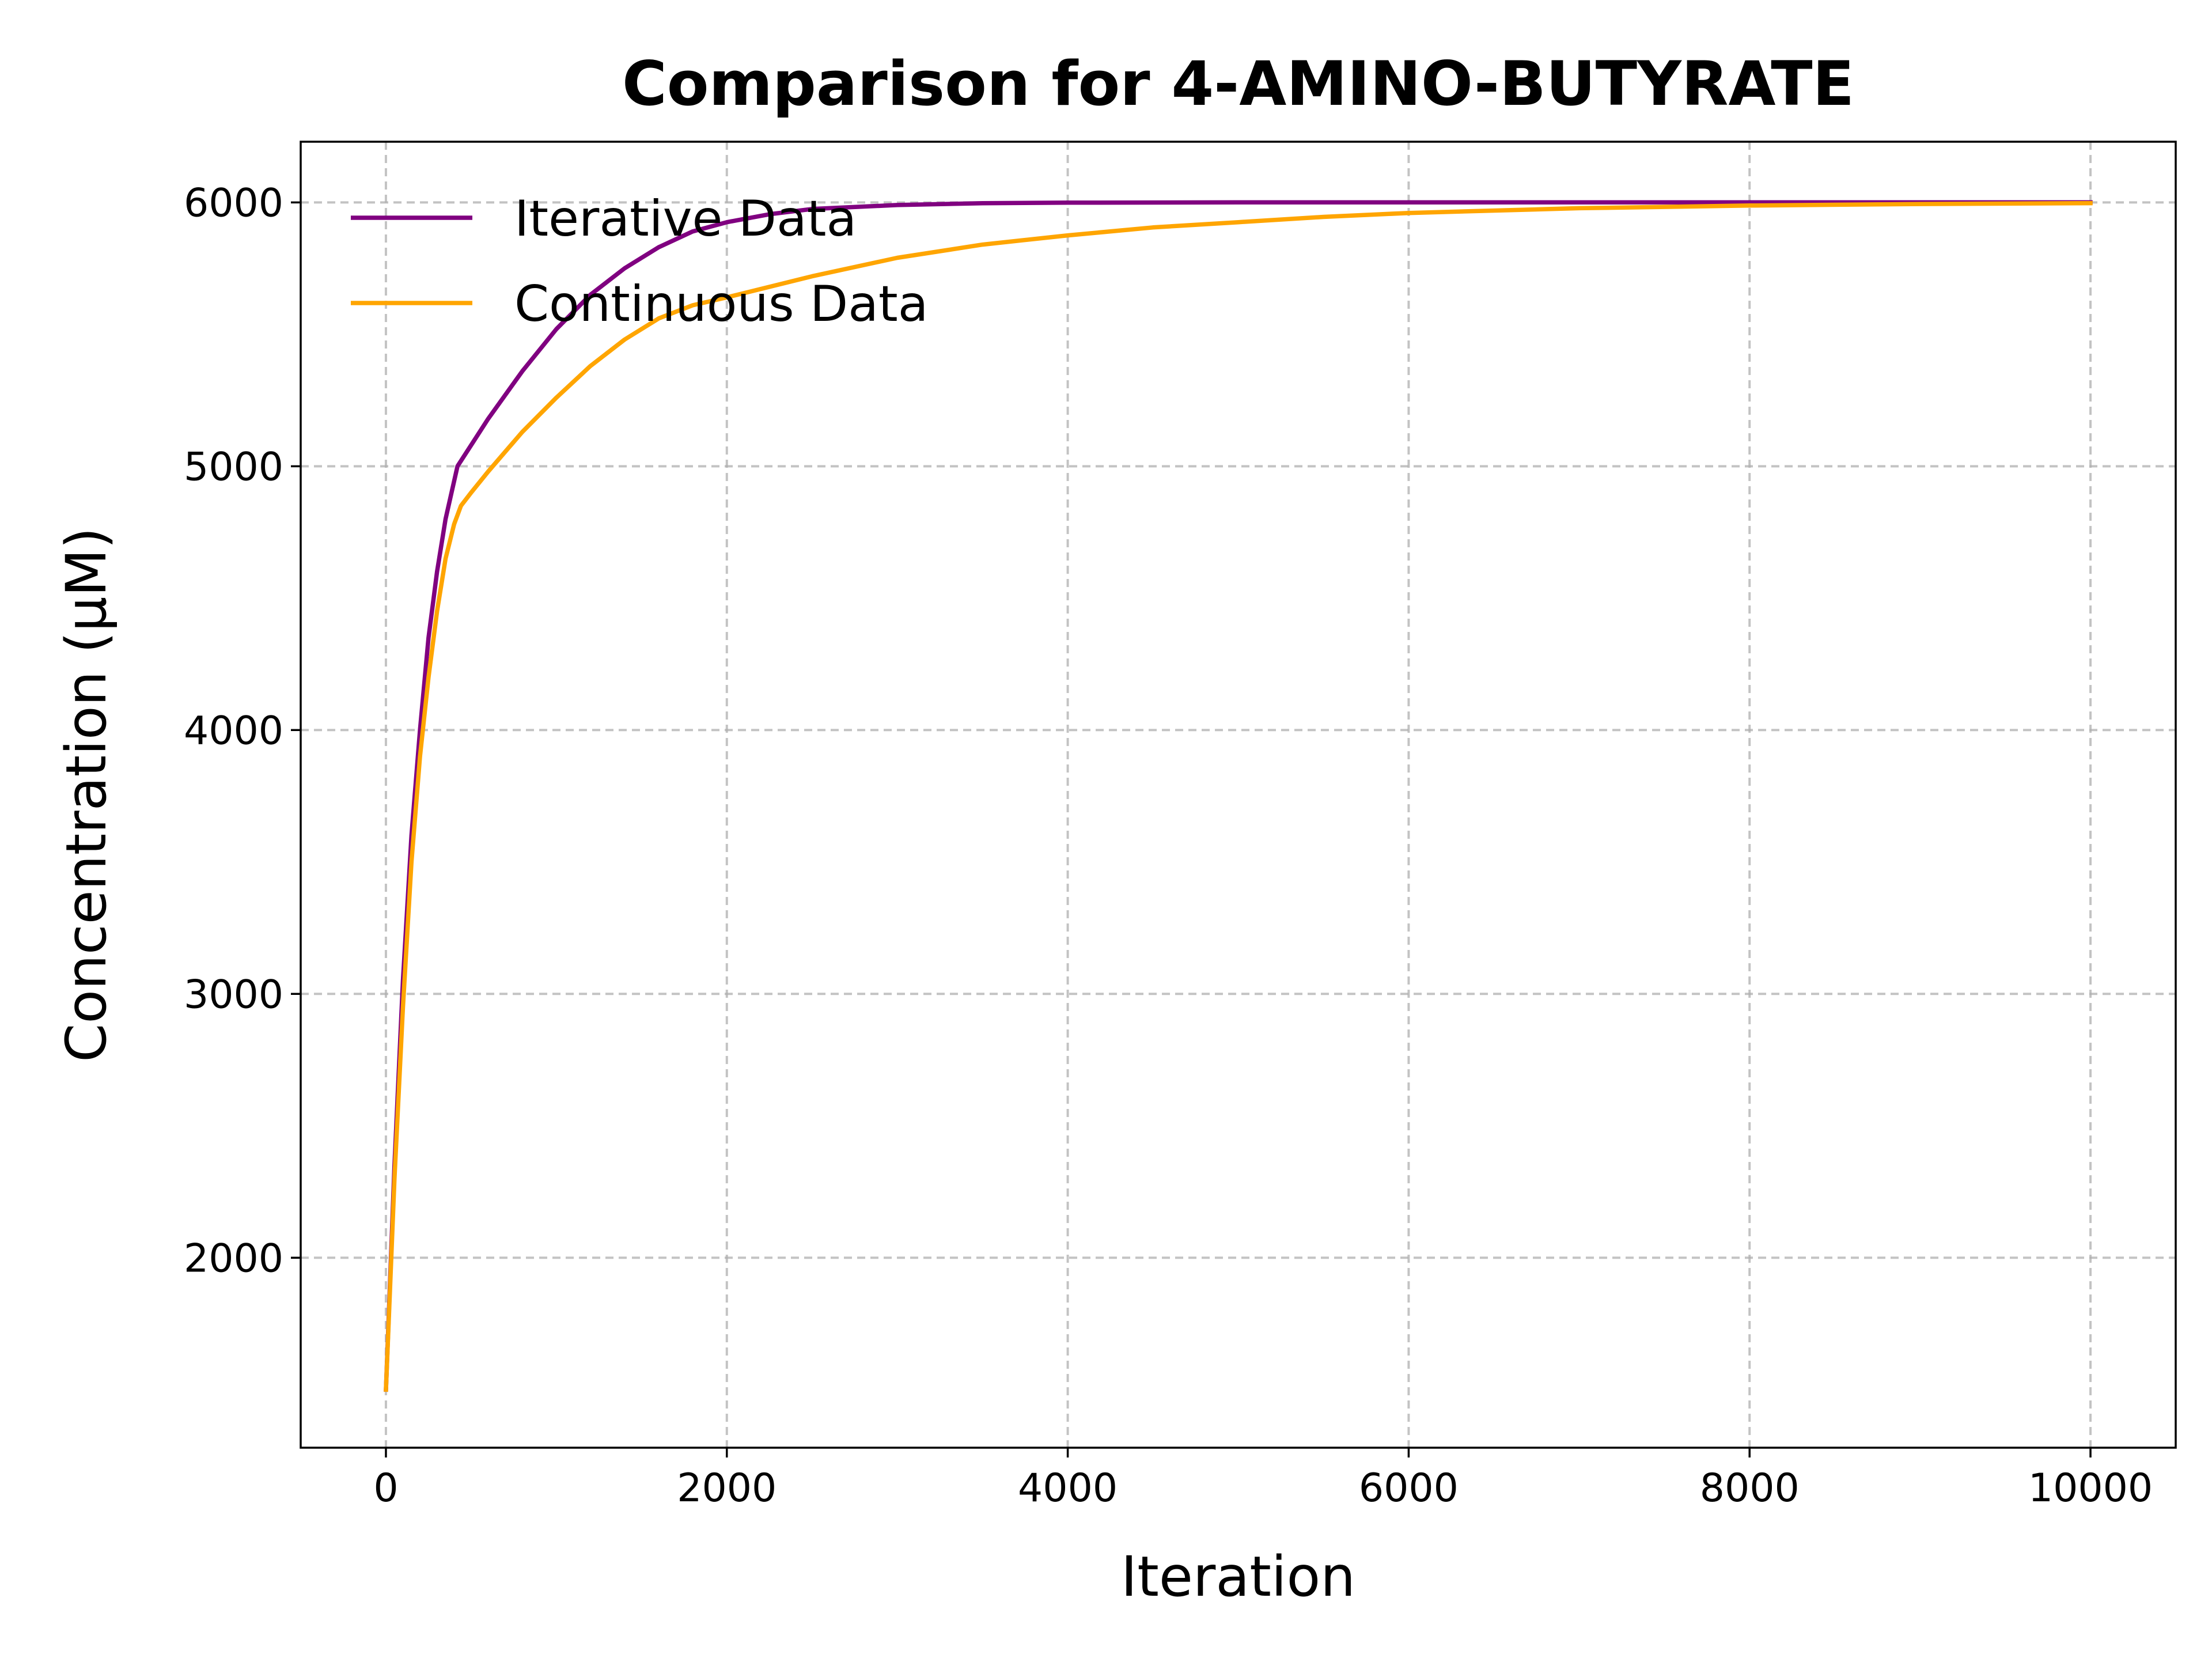 The height and width of the screenshot is (1662, 2212). Describe the element at coordinates (685, 219) in the screenshot. I see `legend-label: Iterative Data` at that location.